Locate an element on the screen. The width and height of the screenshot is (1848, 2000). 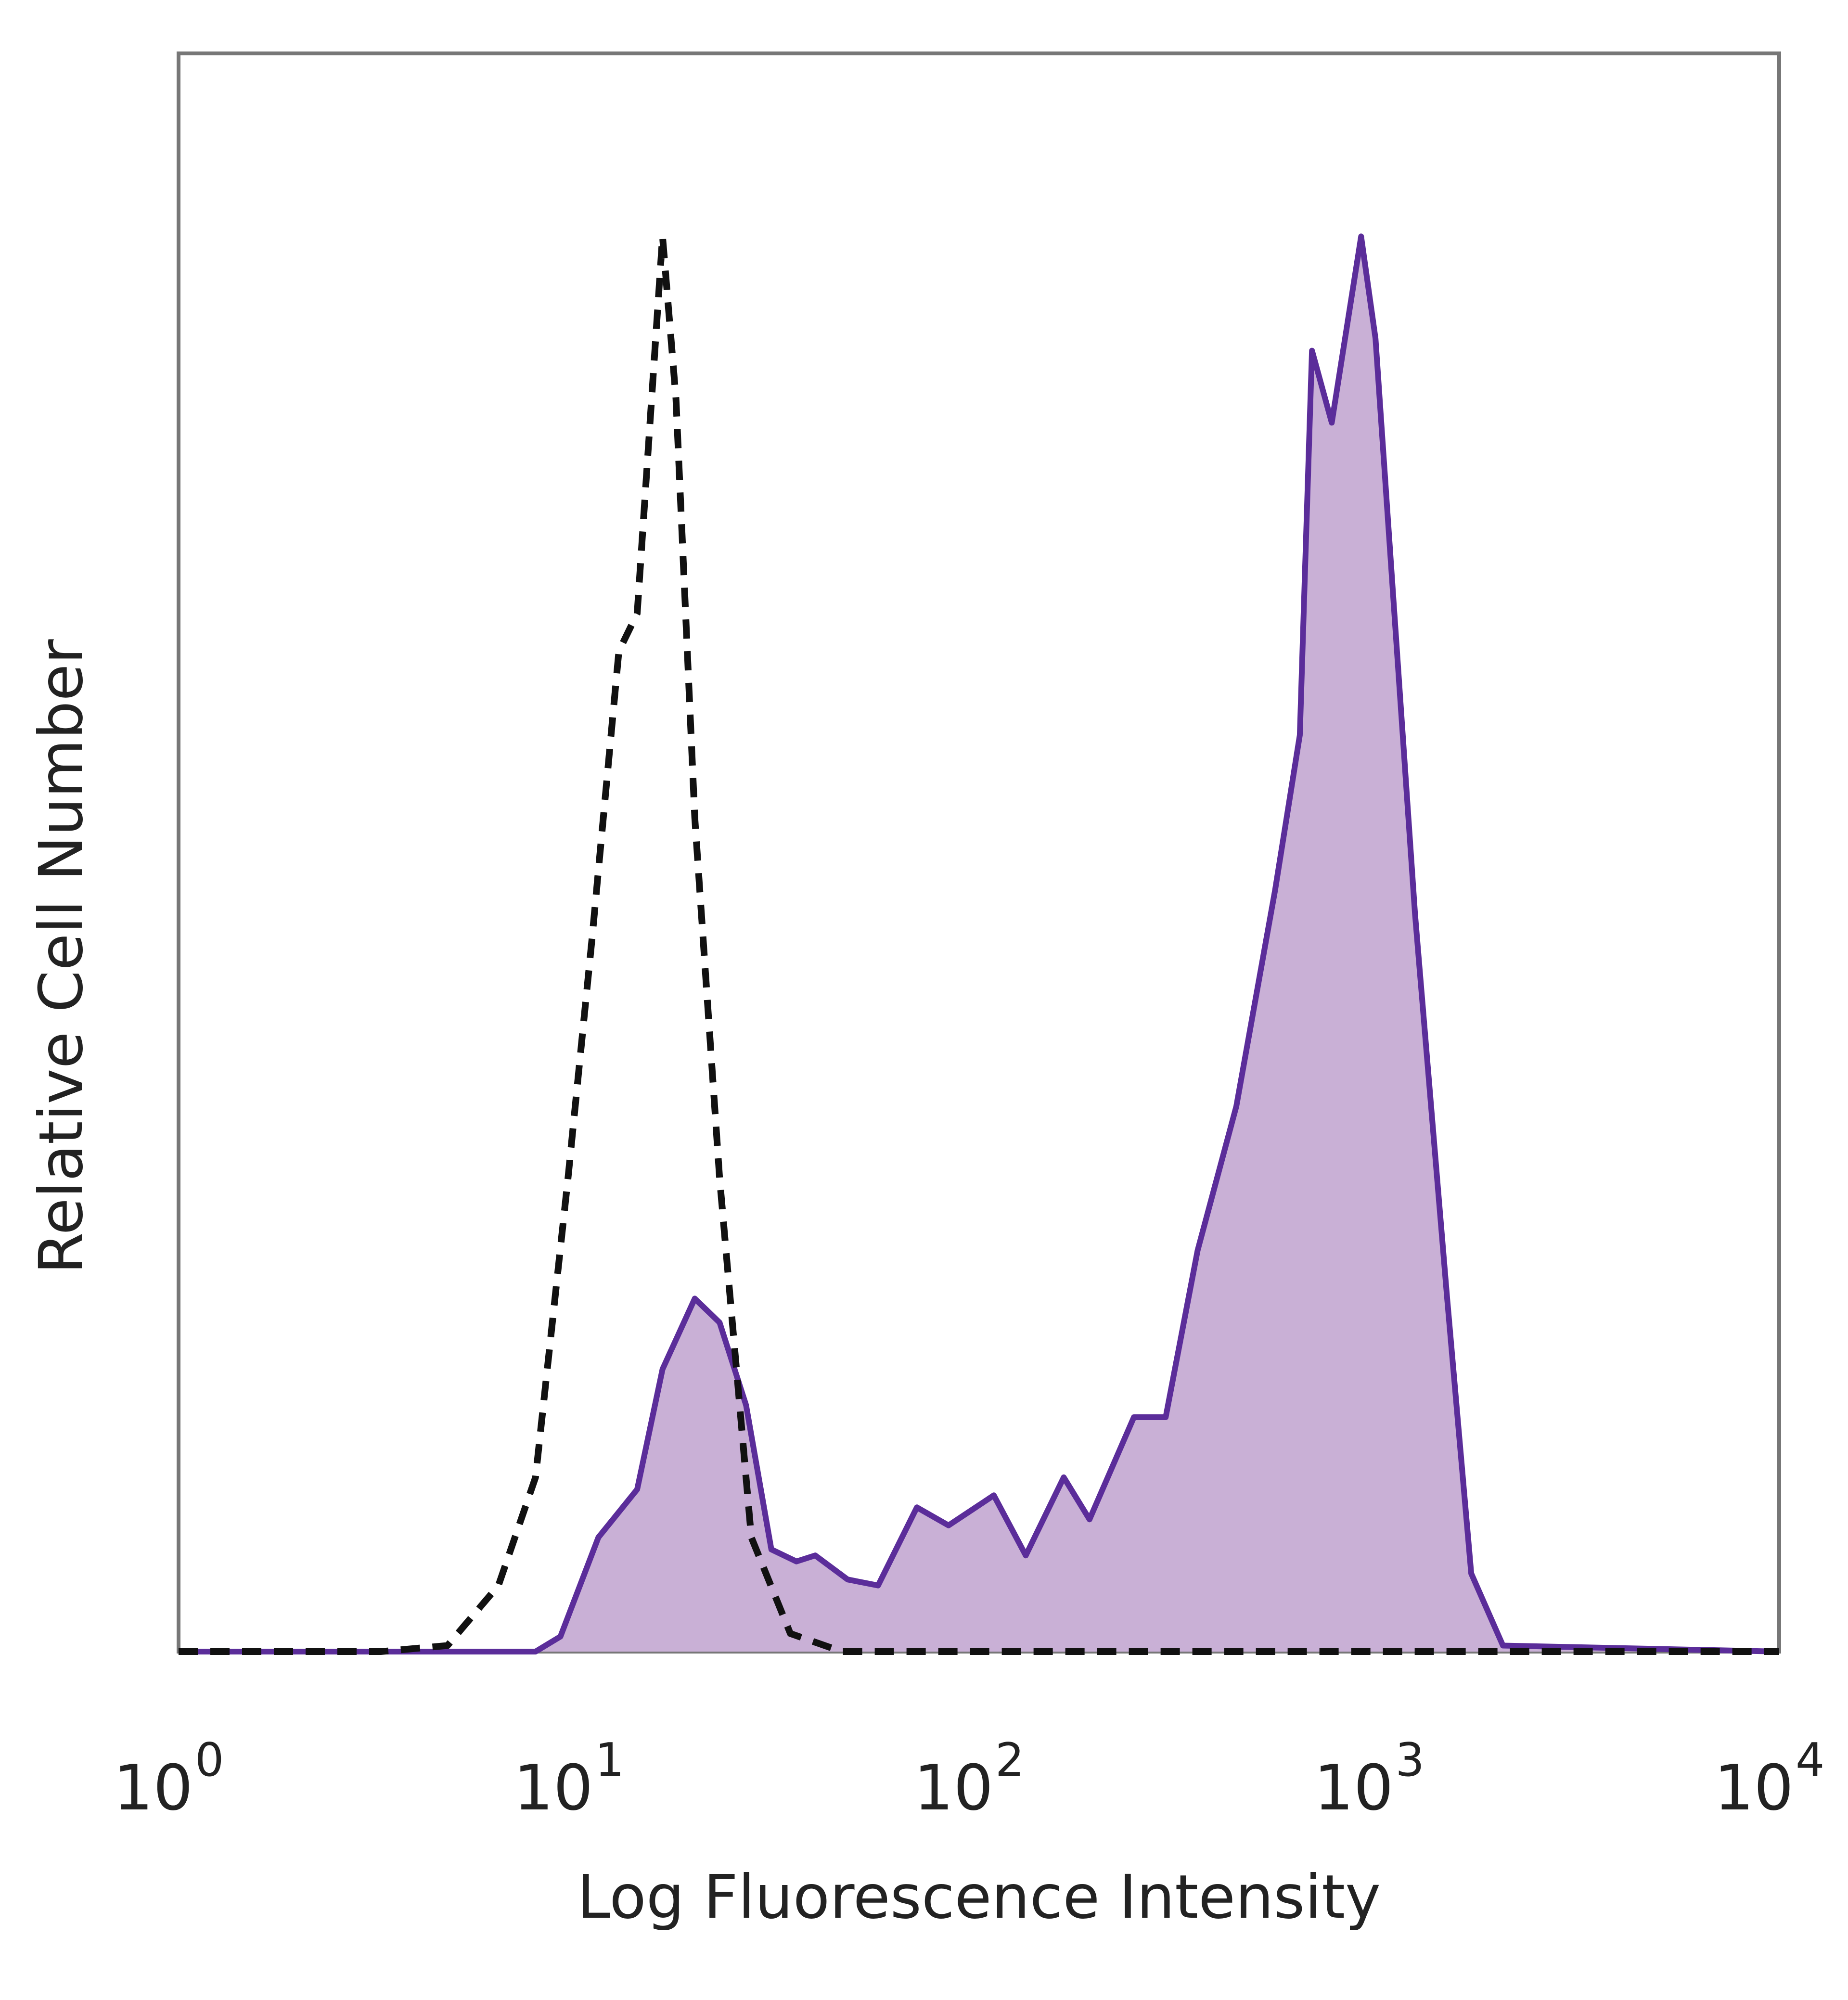
x-tick-label: 10 0 is located at coordinates (169, 1779).